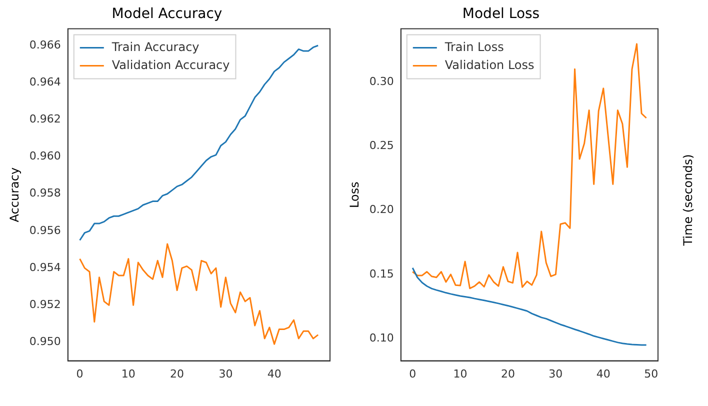 The image size is (708, 406). What do you see at coordinates (501, 14) in the screenshot?
I see `chart-title: Model Loss` at bounding box center [501, 14].